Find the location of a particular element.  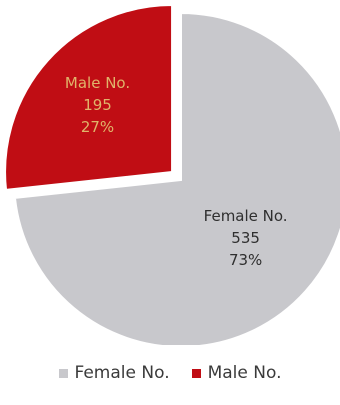

legend-label-female: Female No. is located at coordinates (122, 373).